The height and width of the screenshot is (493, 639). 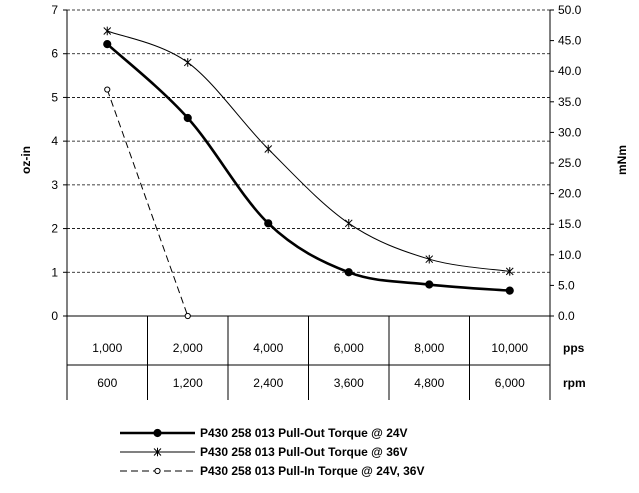 What do you see at coordinates (268, 348) in the screenshot?
I see `x-category-label: 4,000` at bounding box center [268, 348].